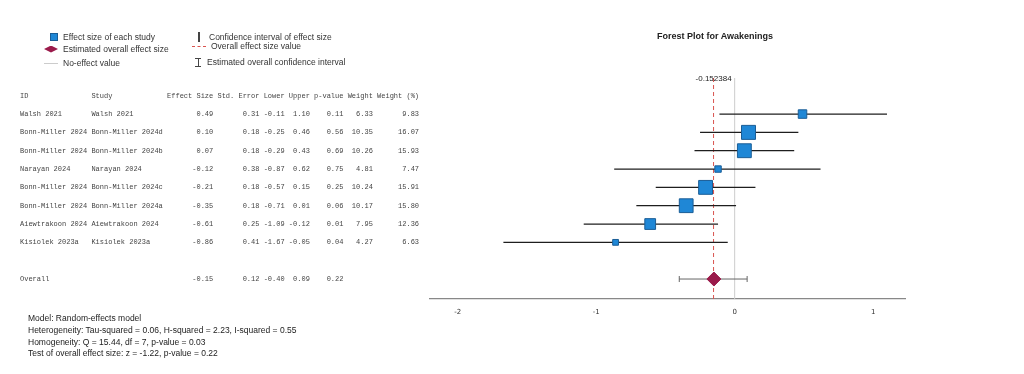 The height and width of the screenshot is (374, 1024). Describe the element at coordinates (256, 46) in the screenshot. I see `legend-label: Overall effect size value` at that location.